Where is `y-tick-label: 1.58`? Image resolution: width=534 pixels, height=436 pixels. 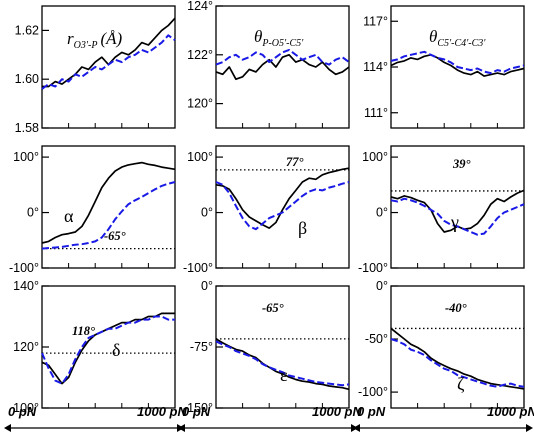
y-tick-label: 1.58 is located at coordinates (27, 128).